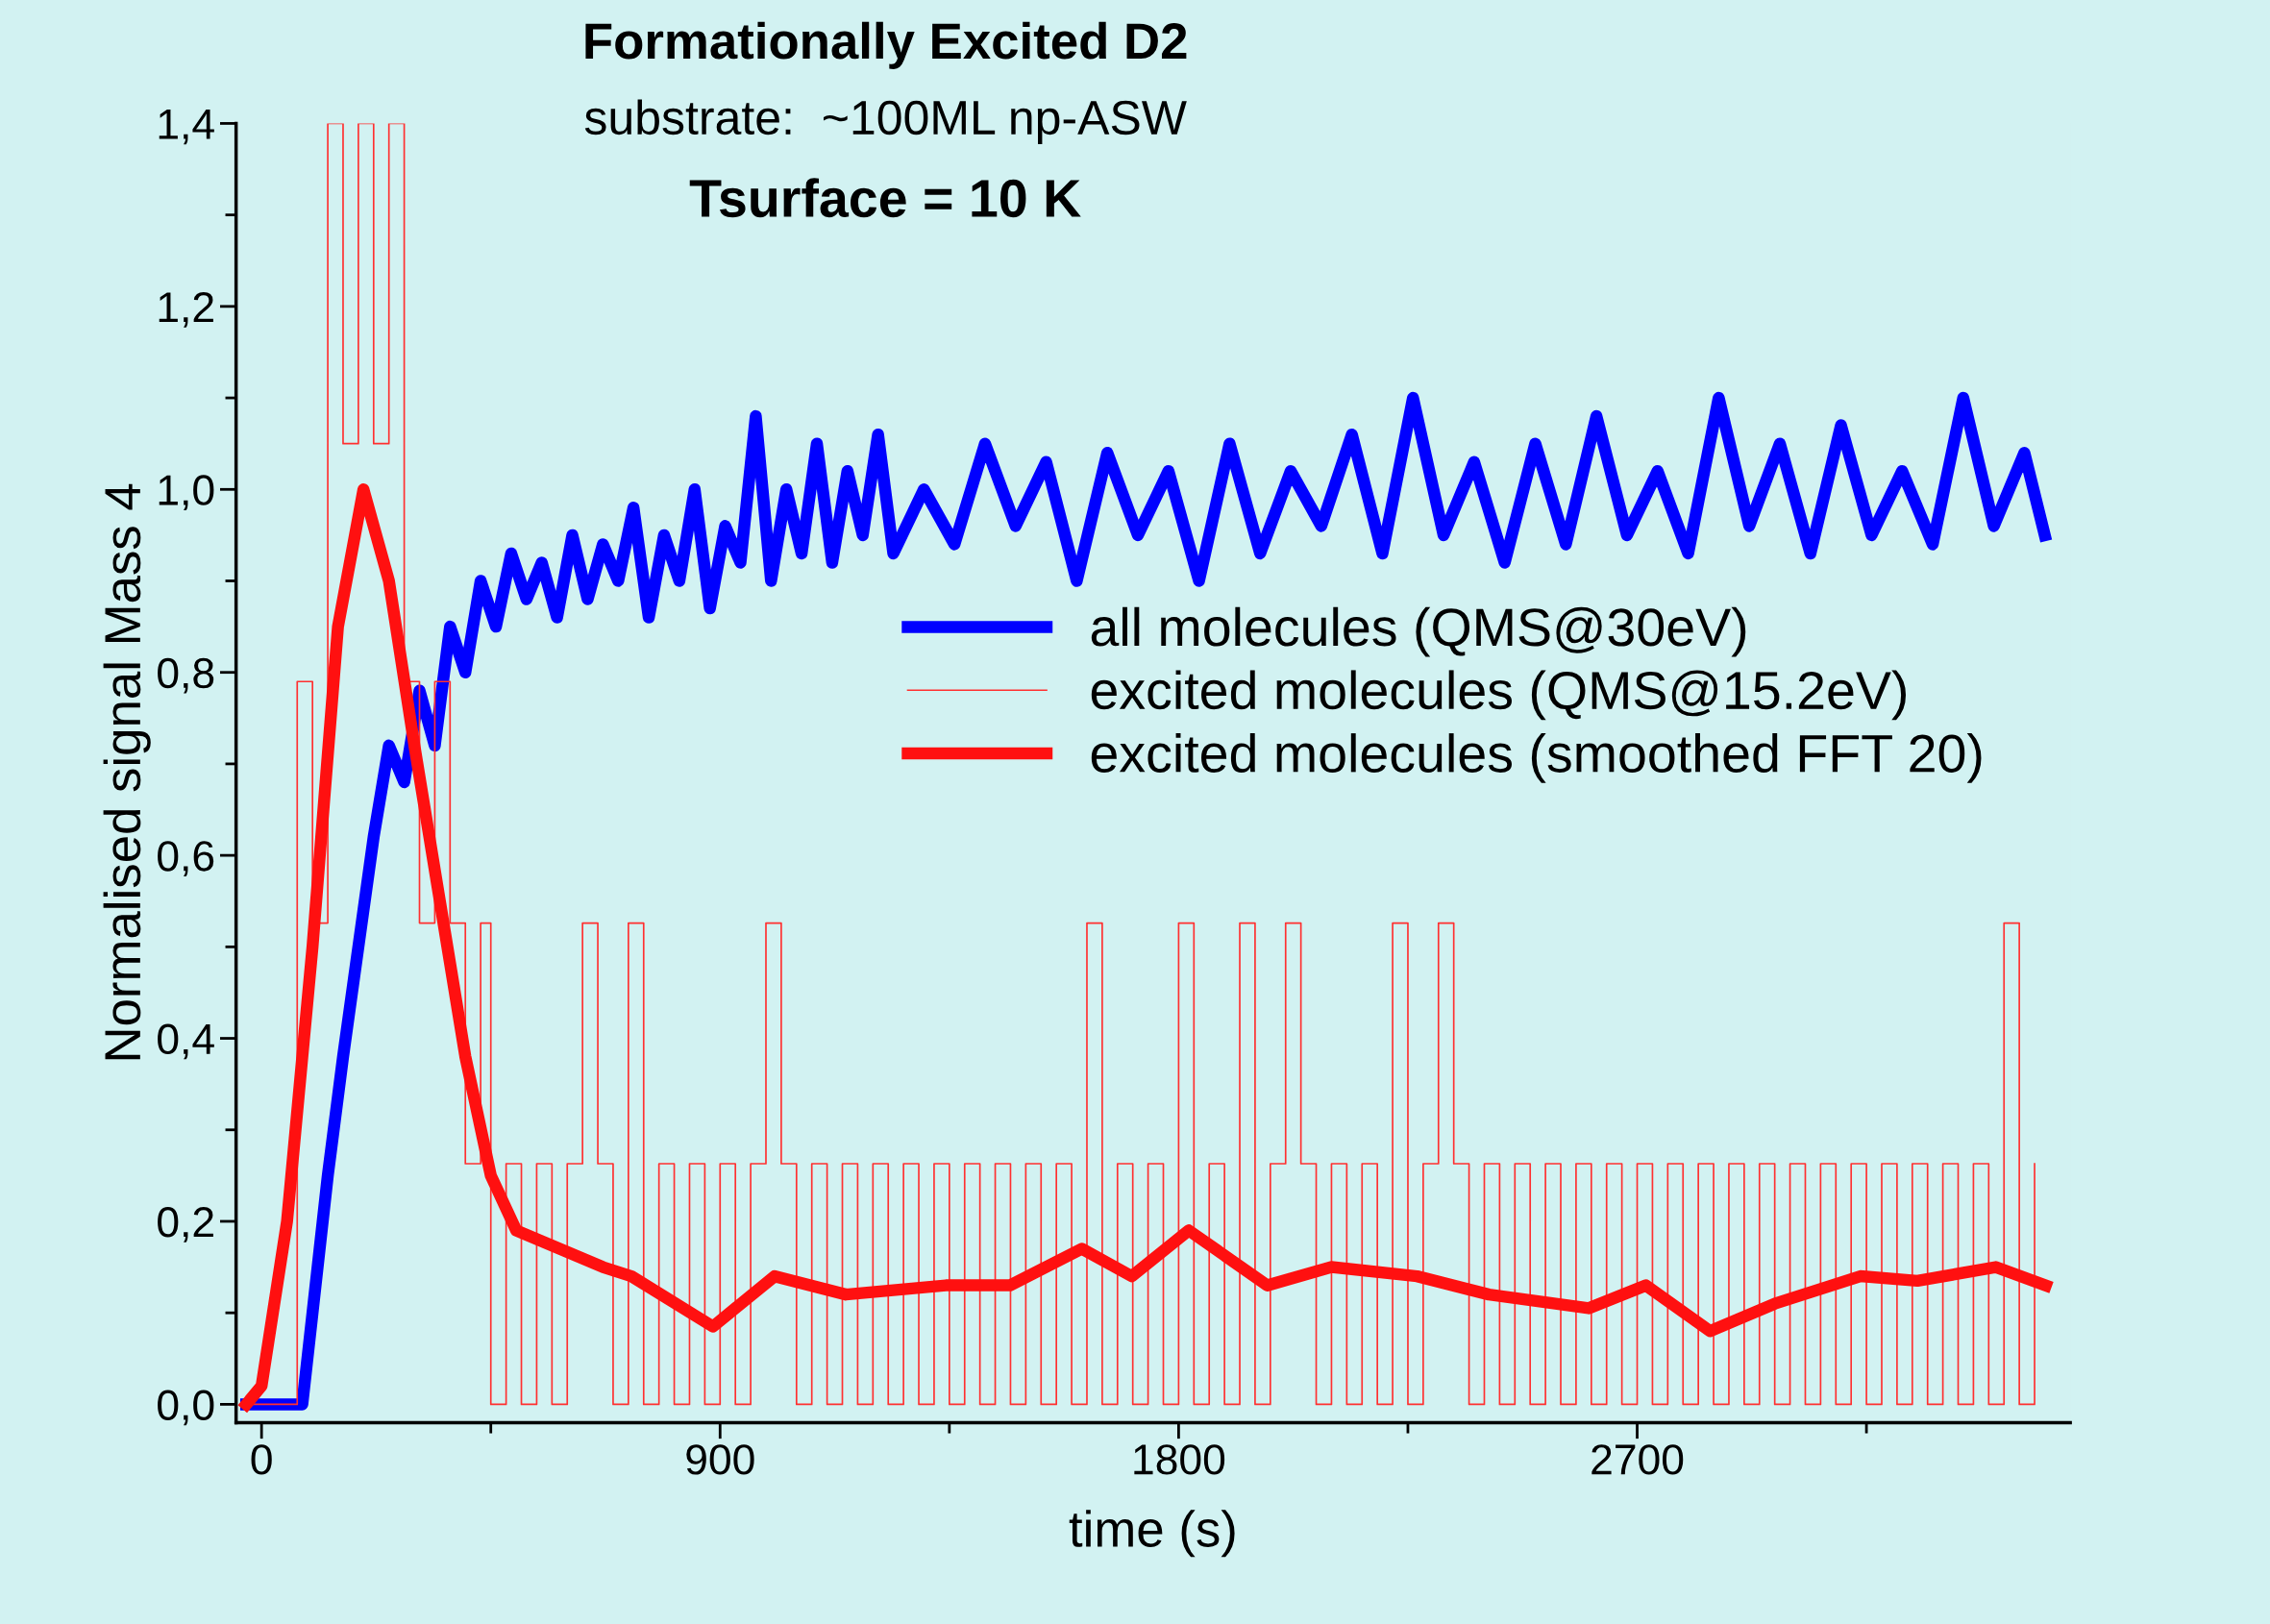 The width and height of the screenshot is (2270, 1624). Describe the element at coordinates (1152, 1534) in the screenshot. I see `x-axis-title: time (s)` at that location.